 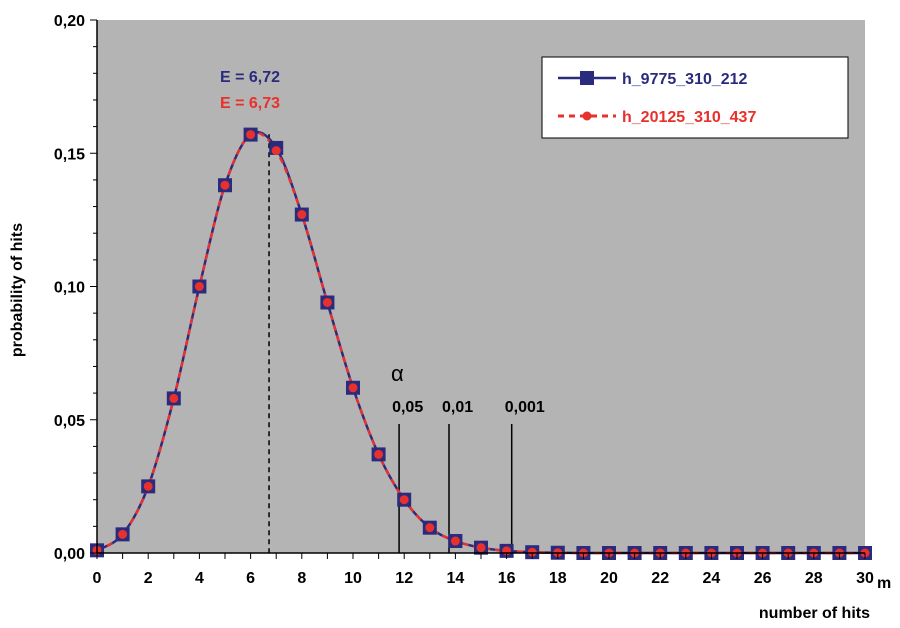 I want to click on legend-label-series-2: h_20125_310_437, so click(x=689, y=117).